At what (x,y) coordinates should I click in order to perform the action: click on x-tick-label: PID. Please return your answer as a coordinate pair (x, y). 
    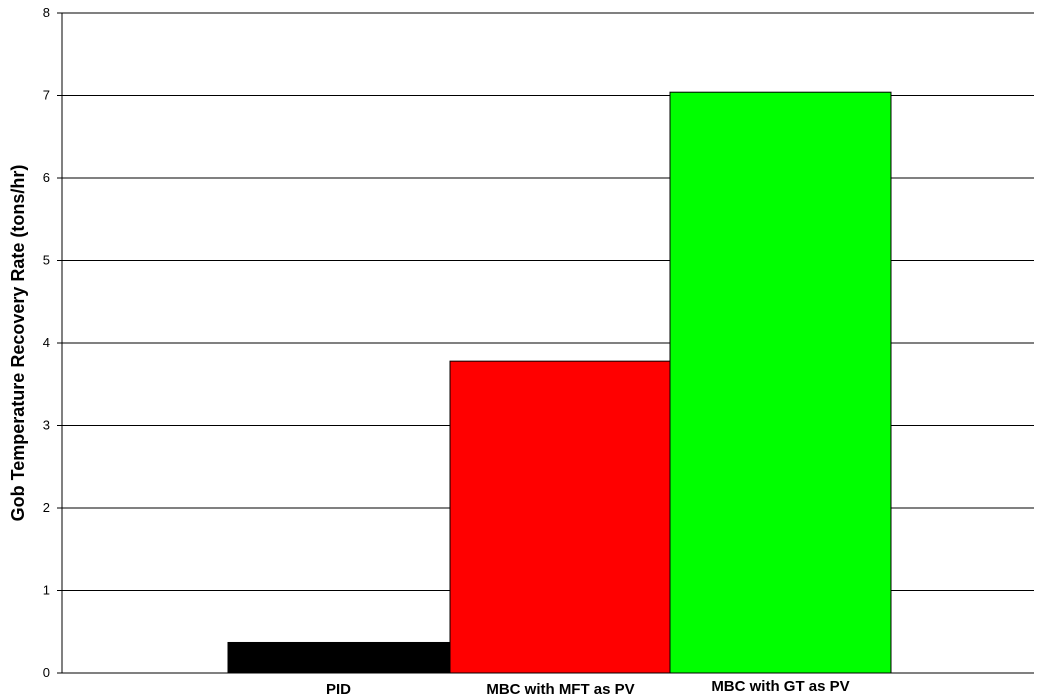
    Looking at the image, I should click on (338, 689).